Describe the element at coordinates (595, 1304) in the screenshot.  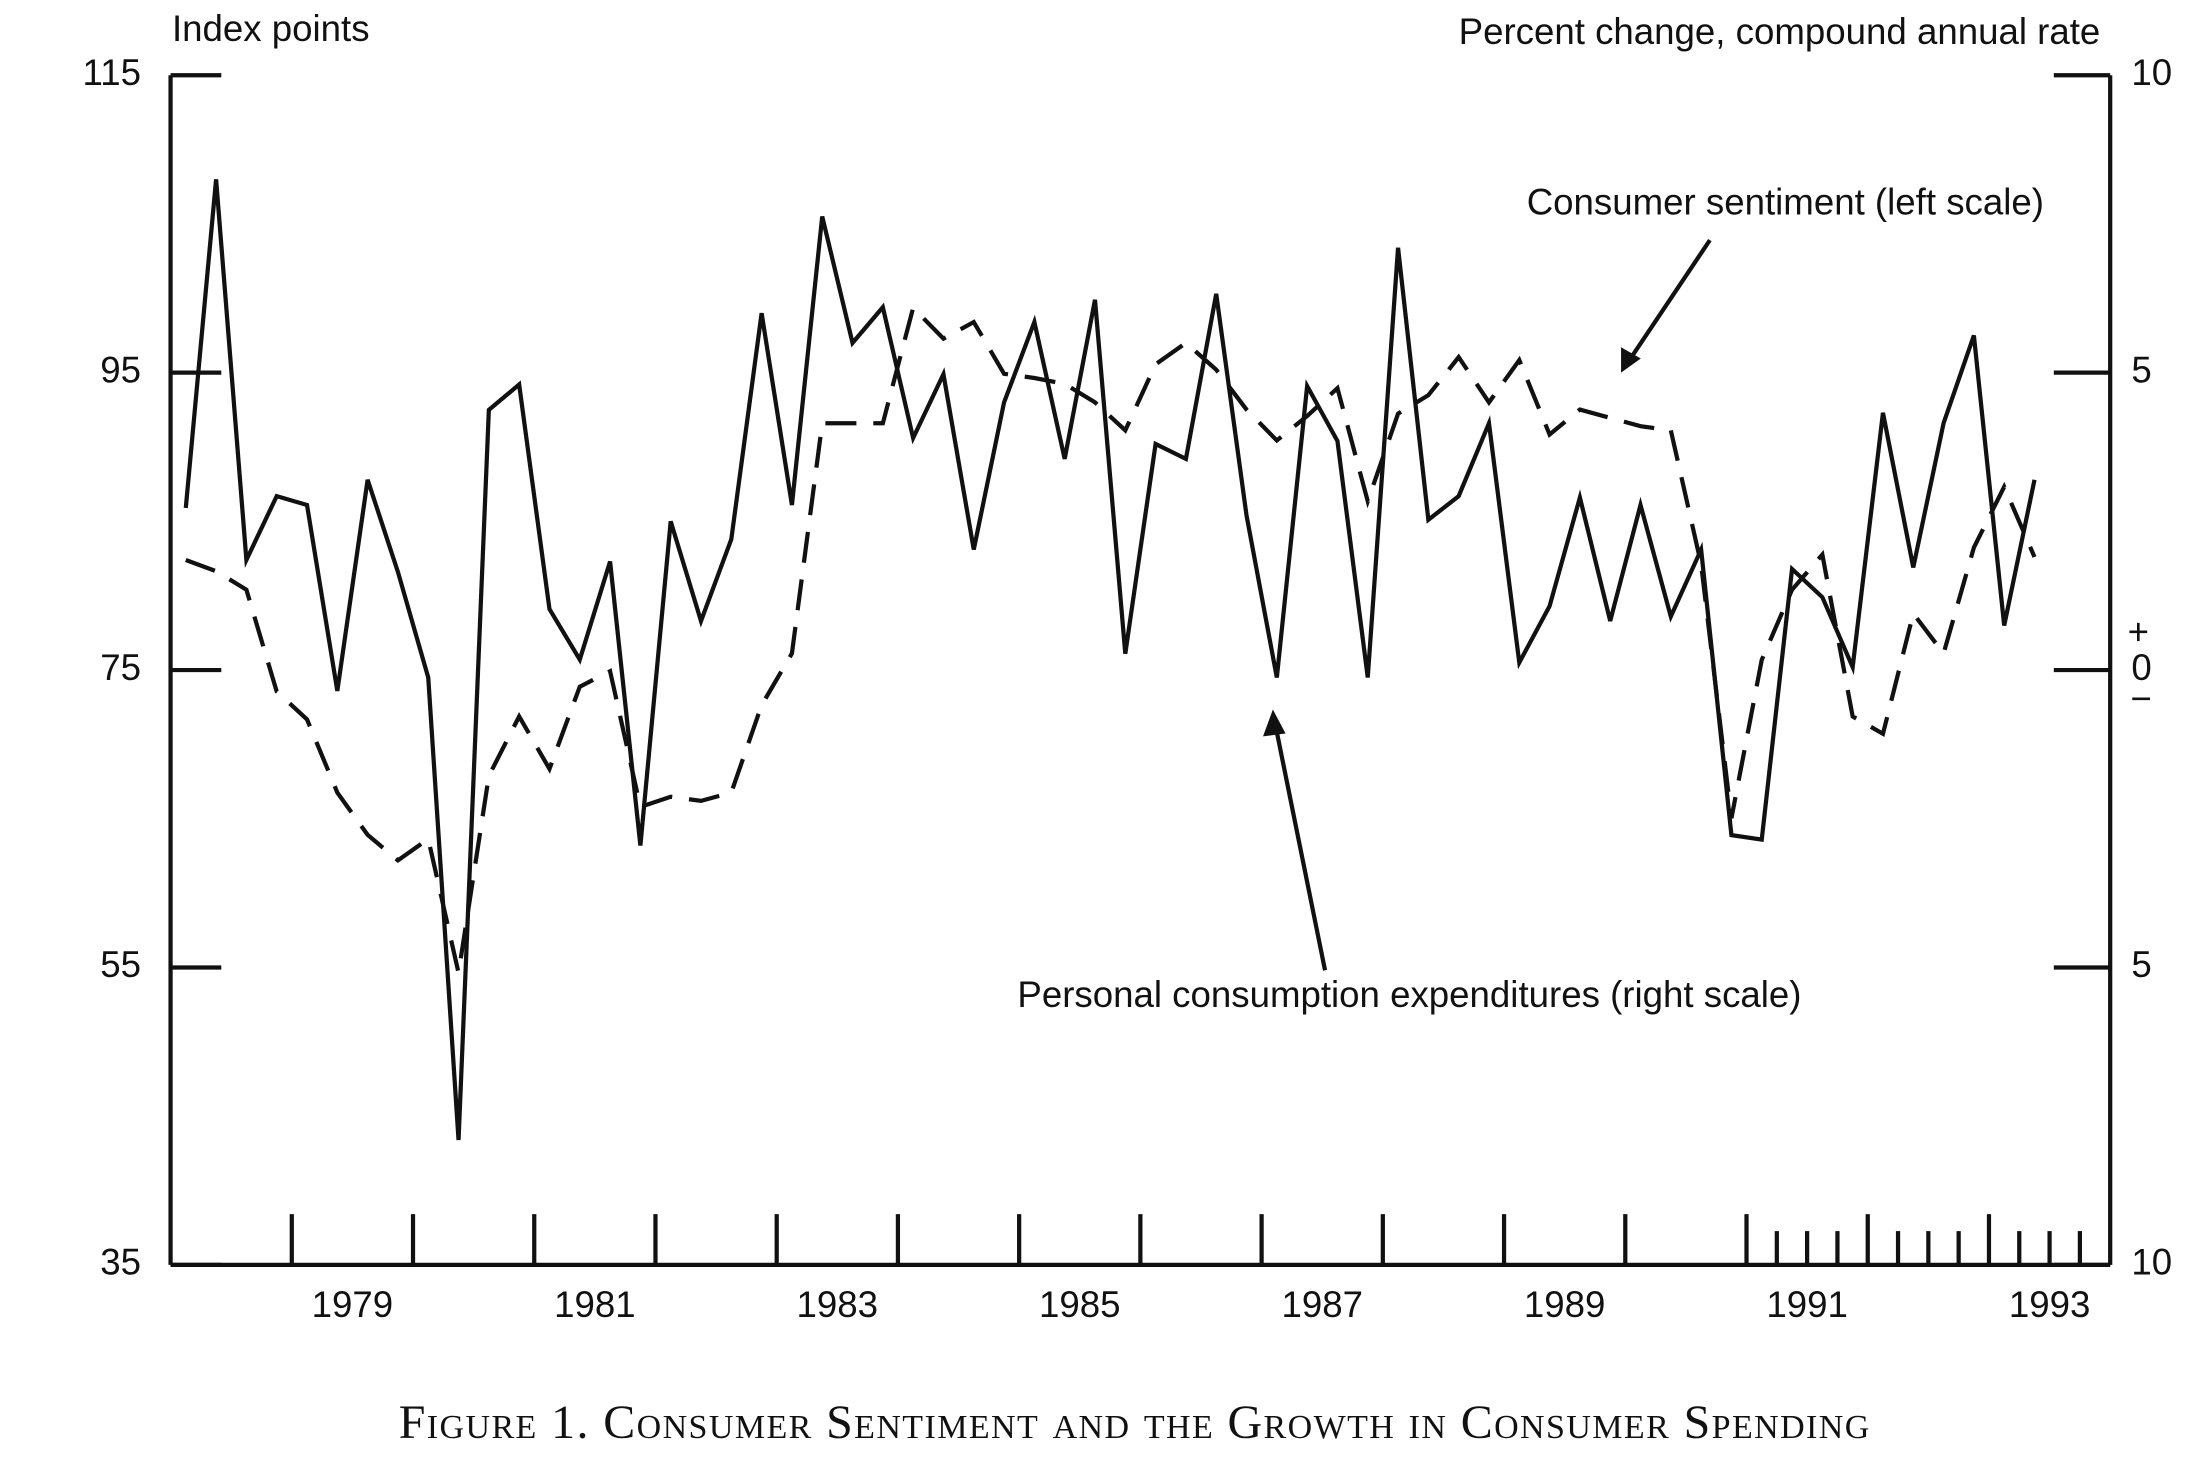
I see `x-tick-label: 1981` at that location.